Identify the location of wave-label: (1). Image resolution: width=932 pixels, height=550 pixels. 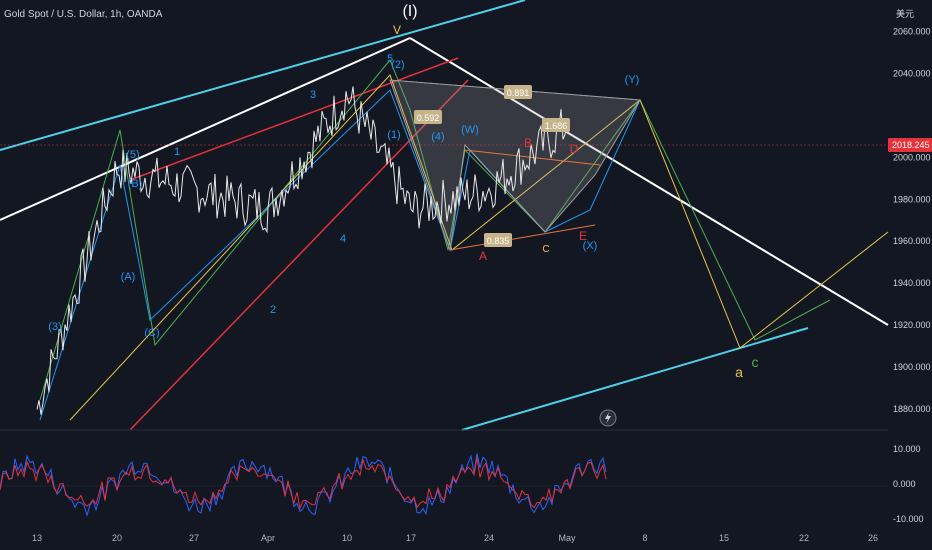
(393, 135).